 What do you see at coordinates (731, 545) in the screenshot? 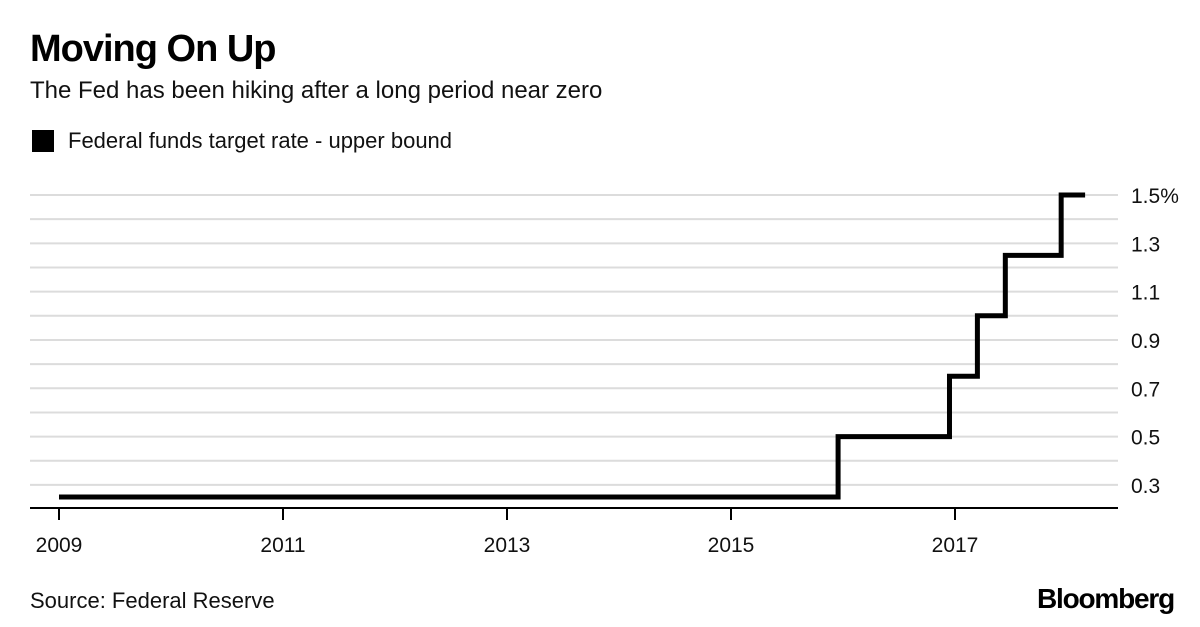
I see `x-tick-label: 2015` at bounding box center [731, 545].